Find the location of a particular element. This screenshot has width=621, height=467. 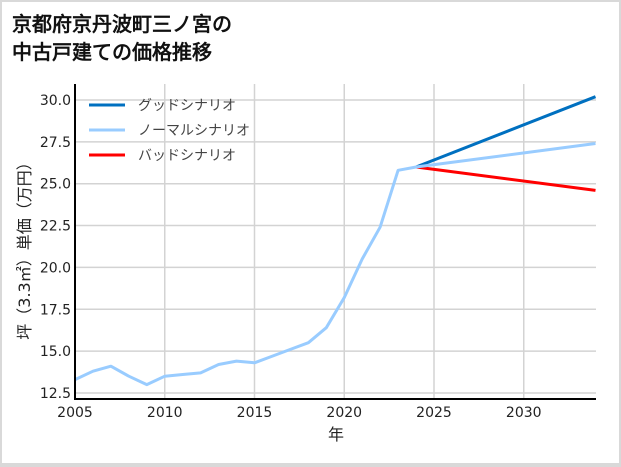

y-tick-label: 12.5 is located at coordinates (55, 394).